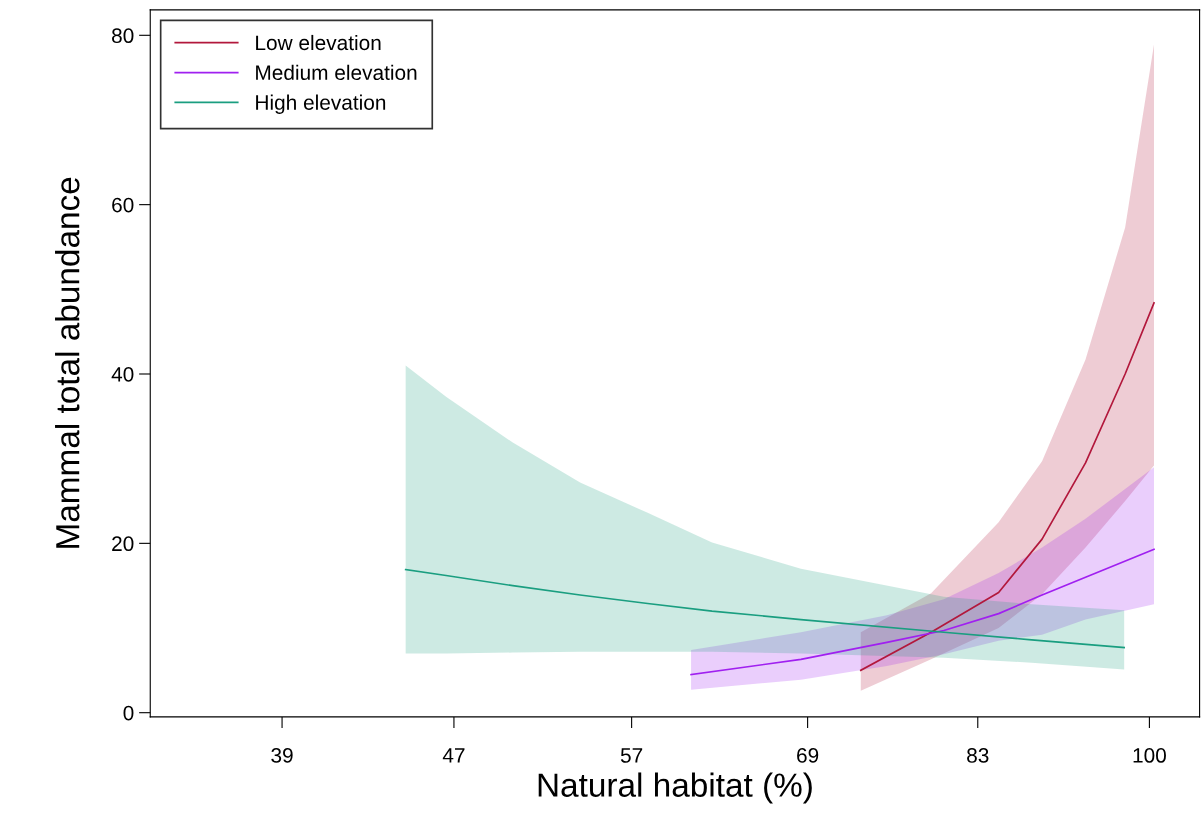 This screenshot has width=1202, height=825. What do you see at coordinates (675, 788) in the screenshot?
I see `x-axis-title: Natural habitat (%)` at bounding box center [675, 788].